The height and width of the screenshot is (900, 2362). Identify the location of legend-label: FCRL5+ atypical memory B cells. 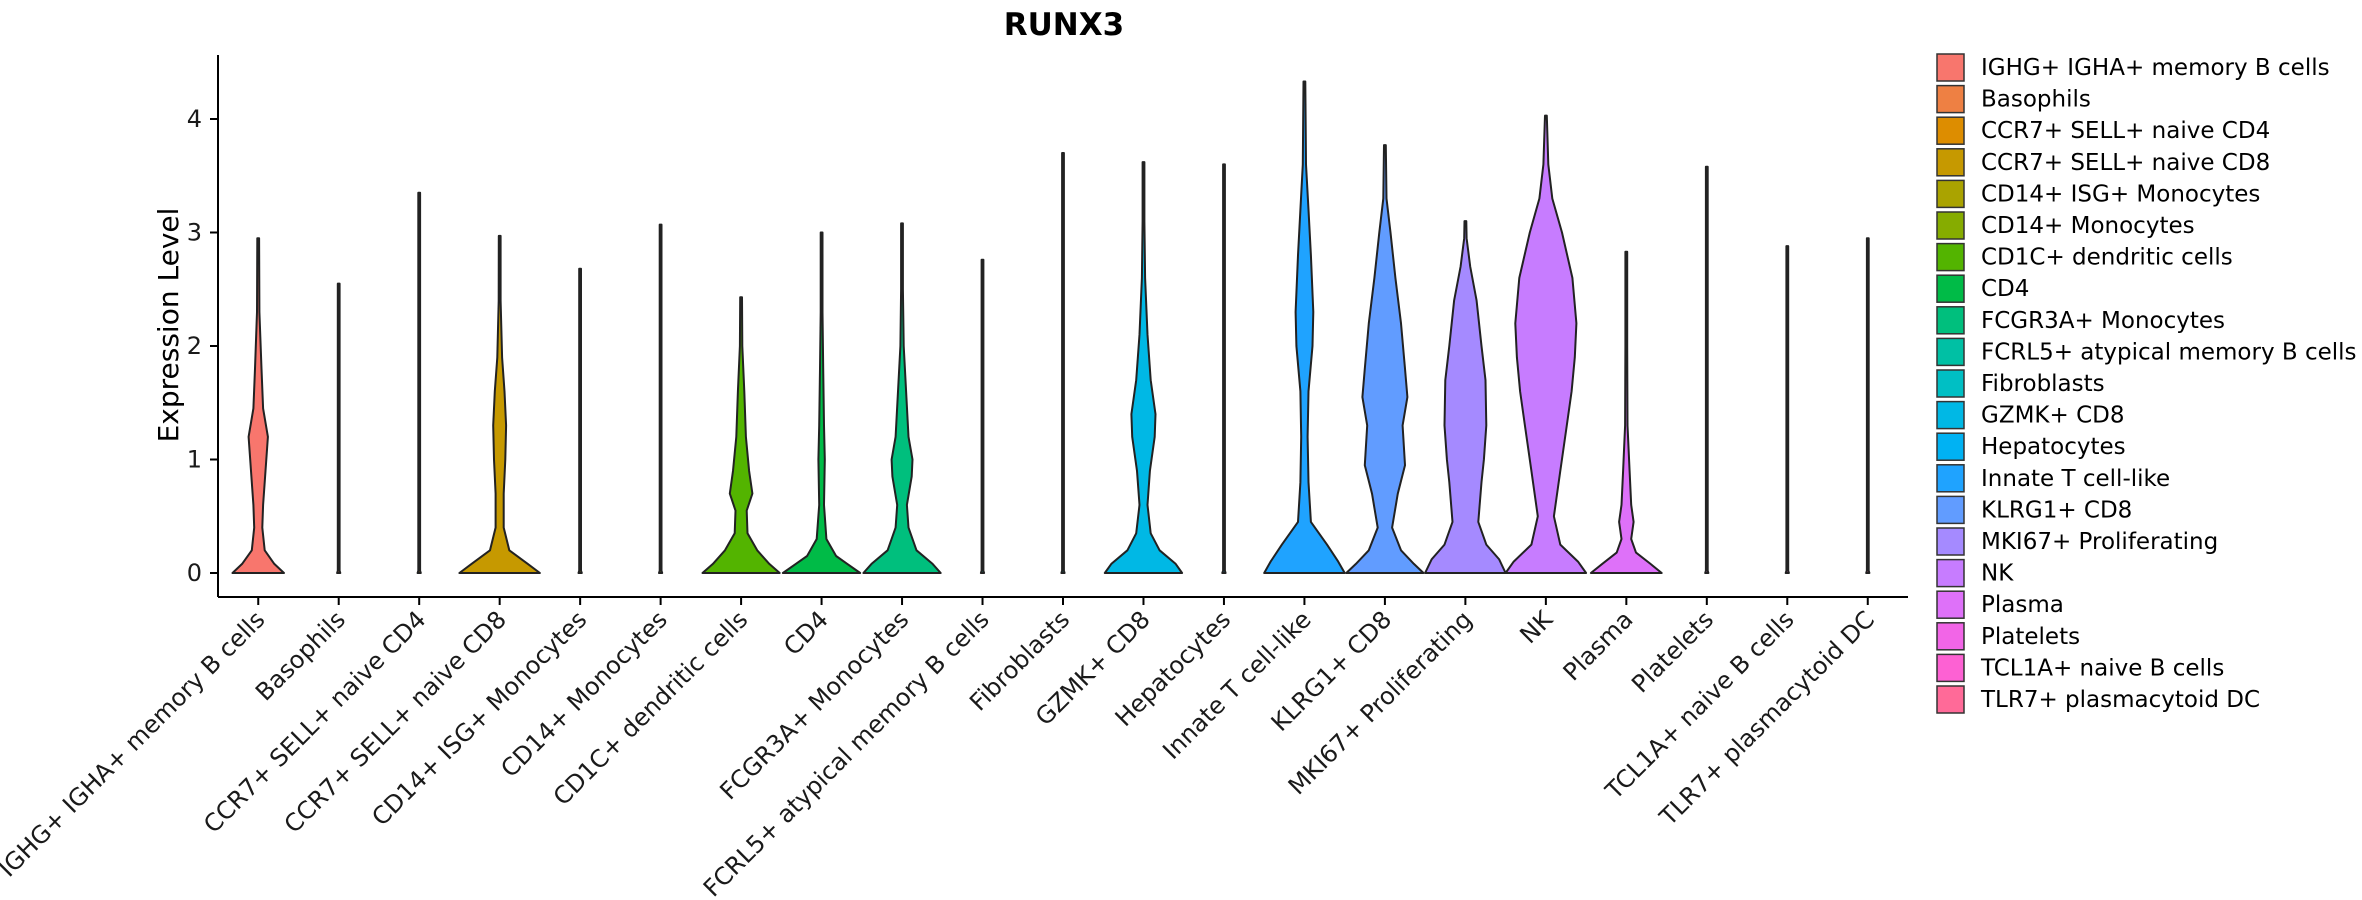
(2169, 352).